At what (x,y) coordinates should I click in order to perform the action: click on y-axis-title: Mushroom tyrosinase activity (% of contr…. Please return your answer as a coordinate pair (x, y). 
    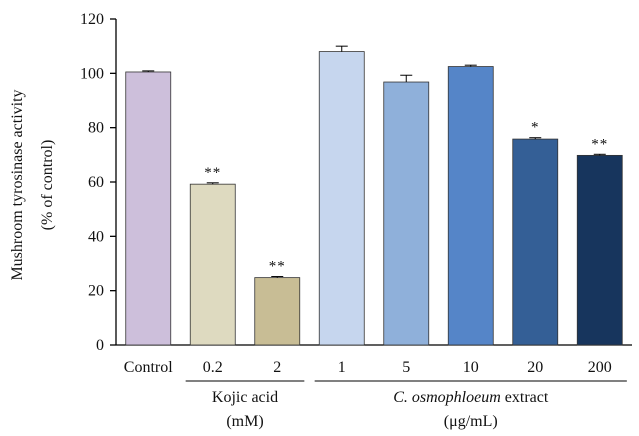
    Looking at the image, I should click on (32, 184).